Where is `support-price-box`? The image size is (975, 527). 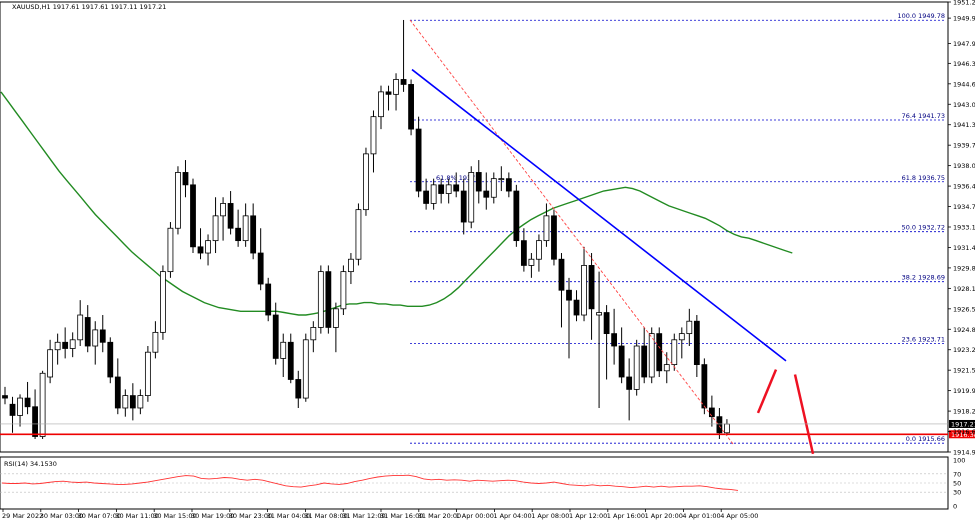
support-price-box is located at coordinates (962, 434).